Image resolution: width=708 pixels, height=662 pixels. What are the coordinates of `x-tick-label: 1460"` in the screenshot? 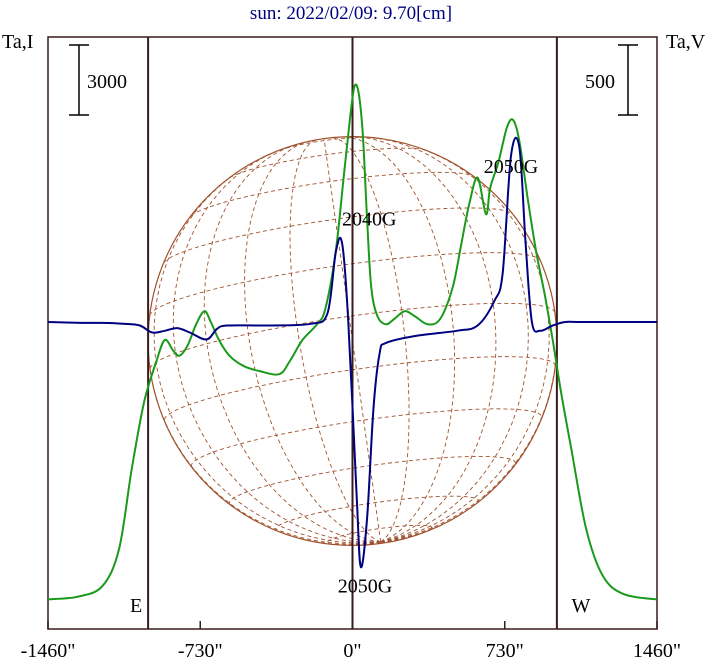 It's located at (657, 651).